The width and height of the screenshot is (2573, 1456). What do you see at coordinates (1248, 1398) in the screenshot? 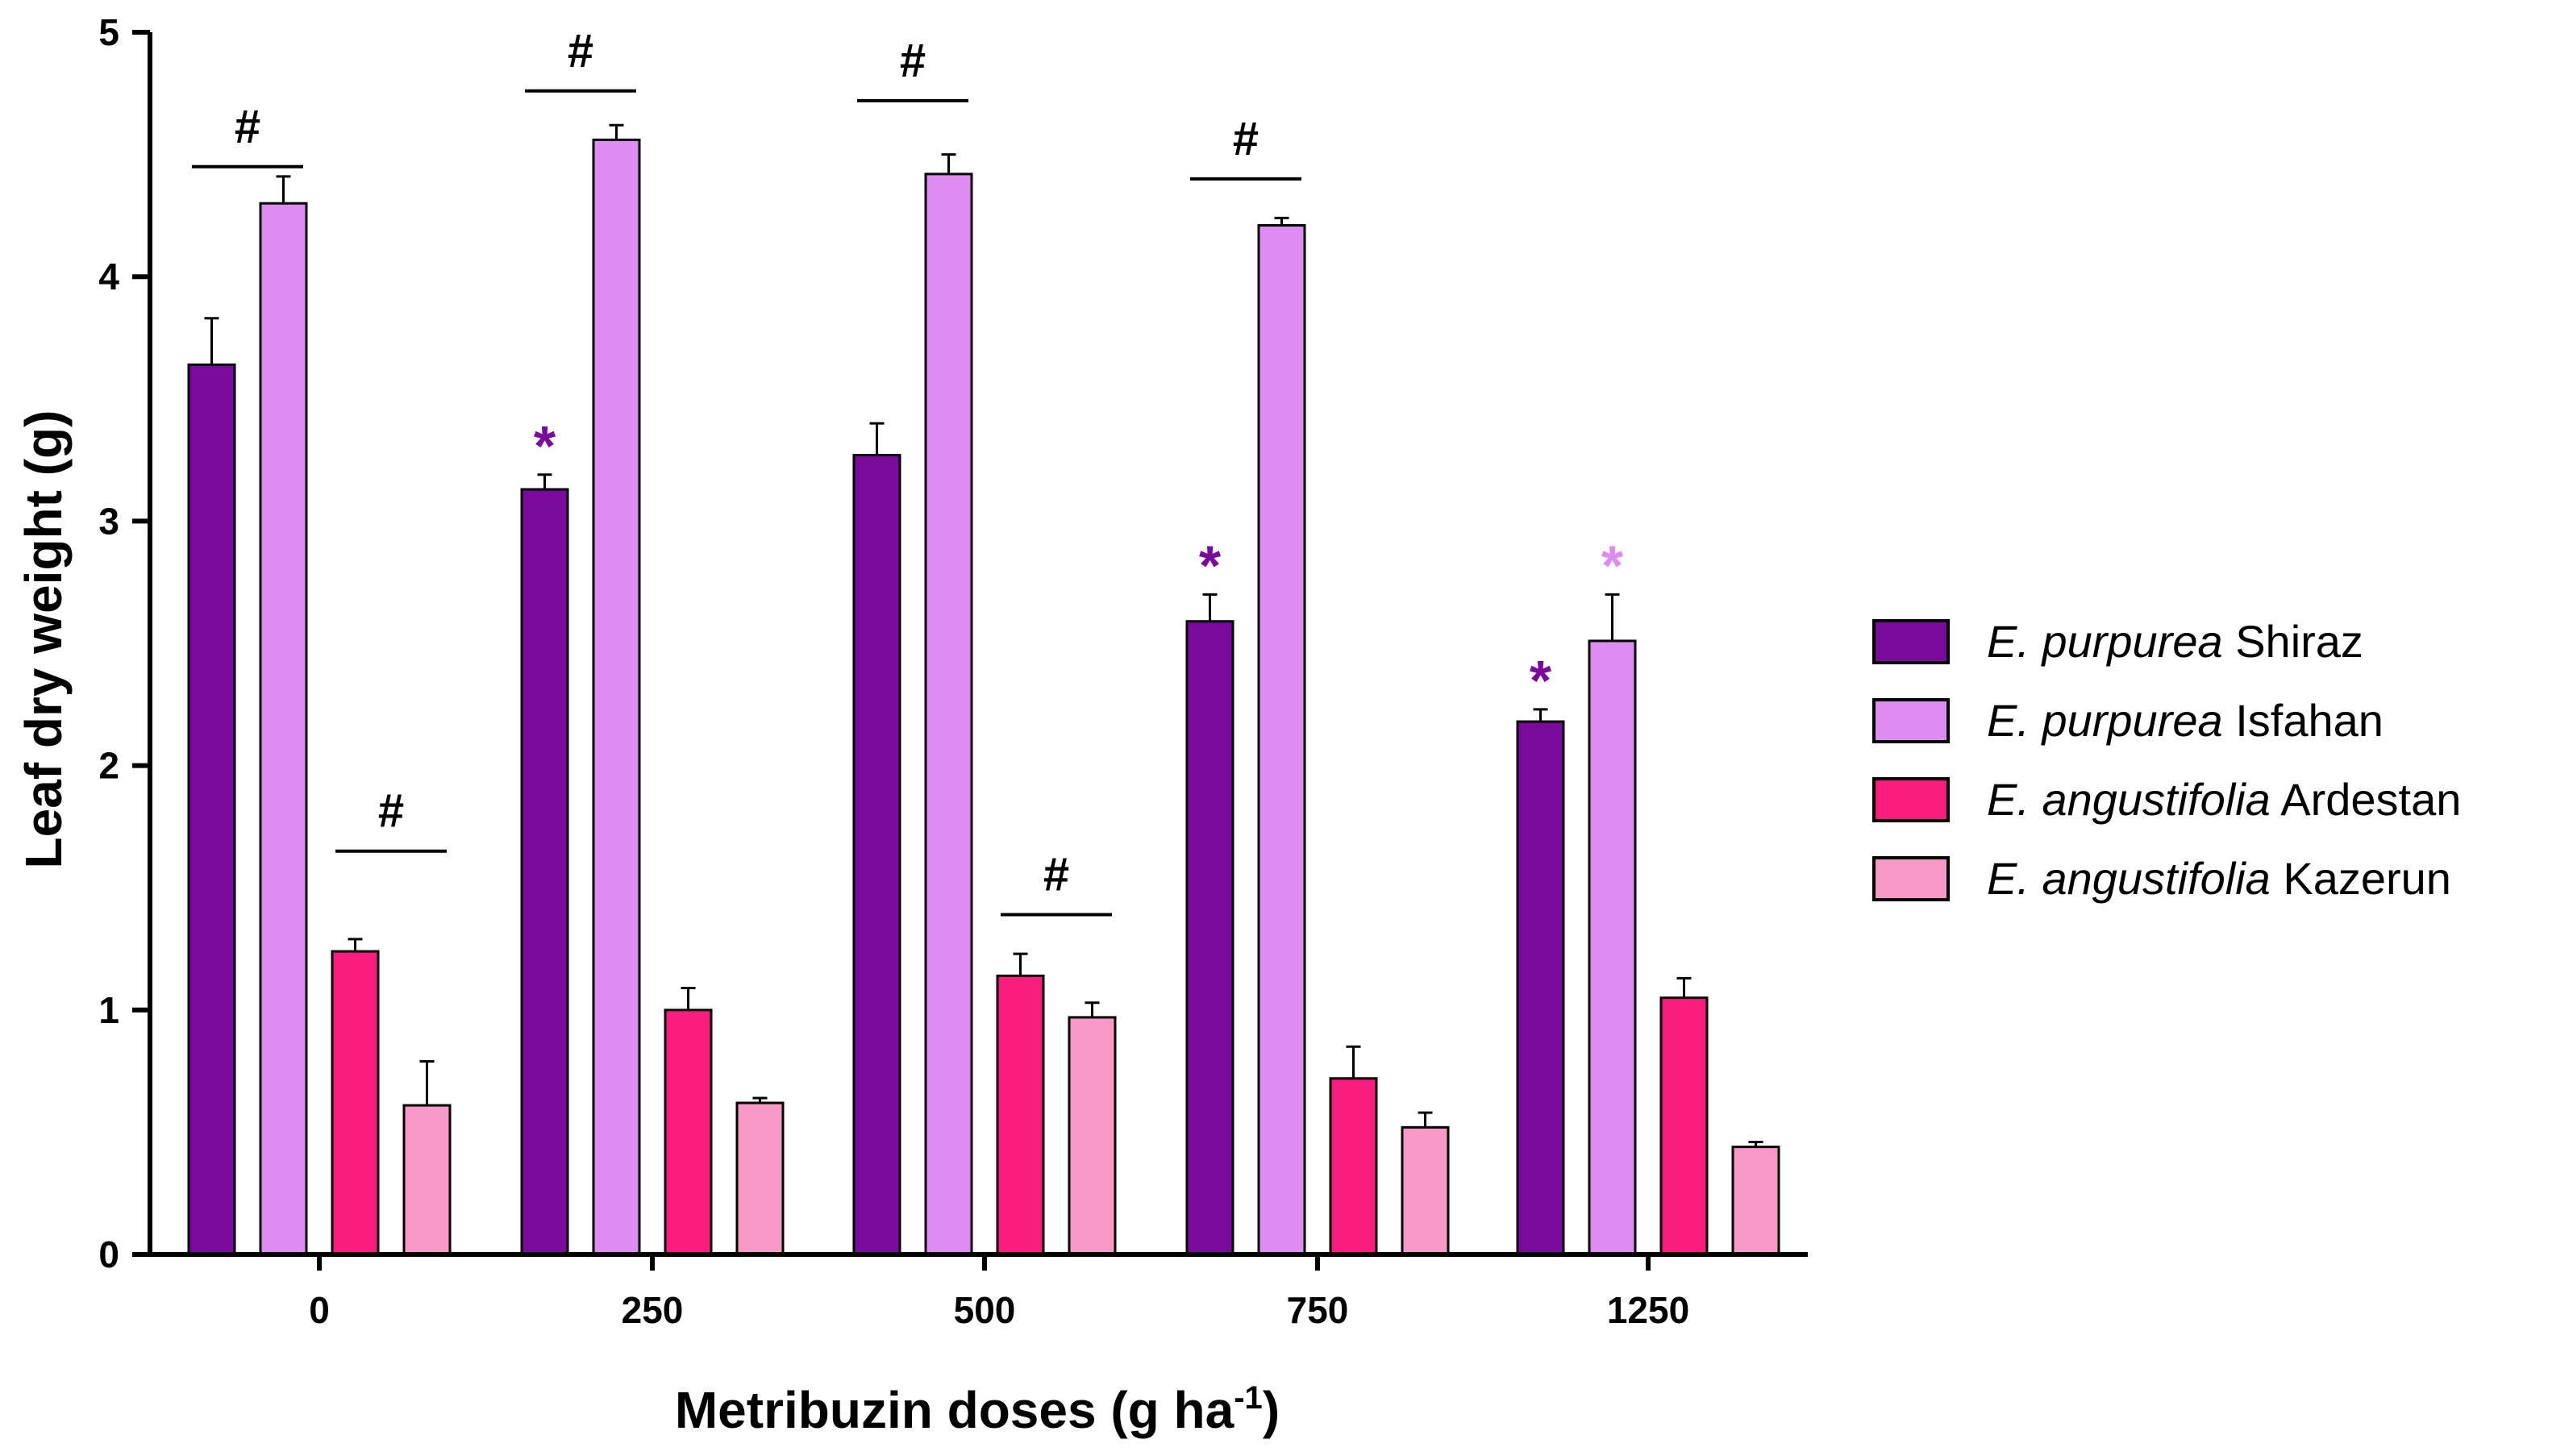
I see `x-axis-title-superscript: -1` at bounding box center [1248, 1398].